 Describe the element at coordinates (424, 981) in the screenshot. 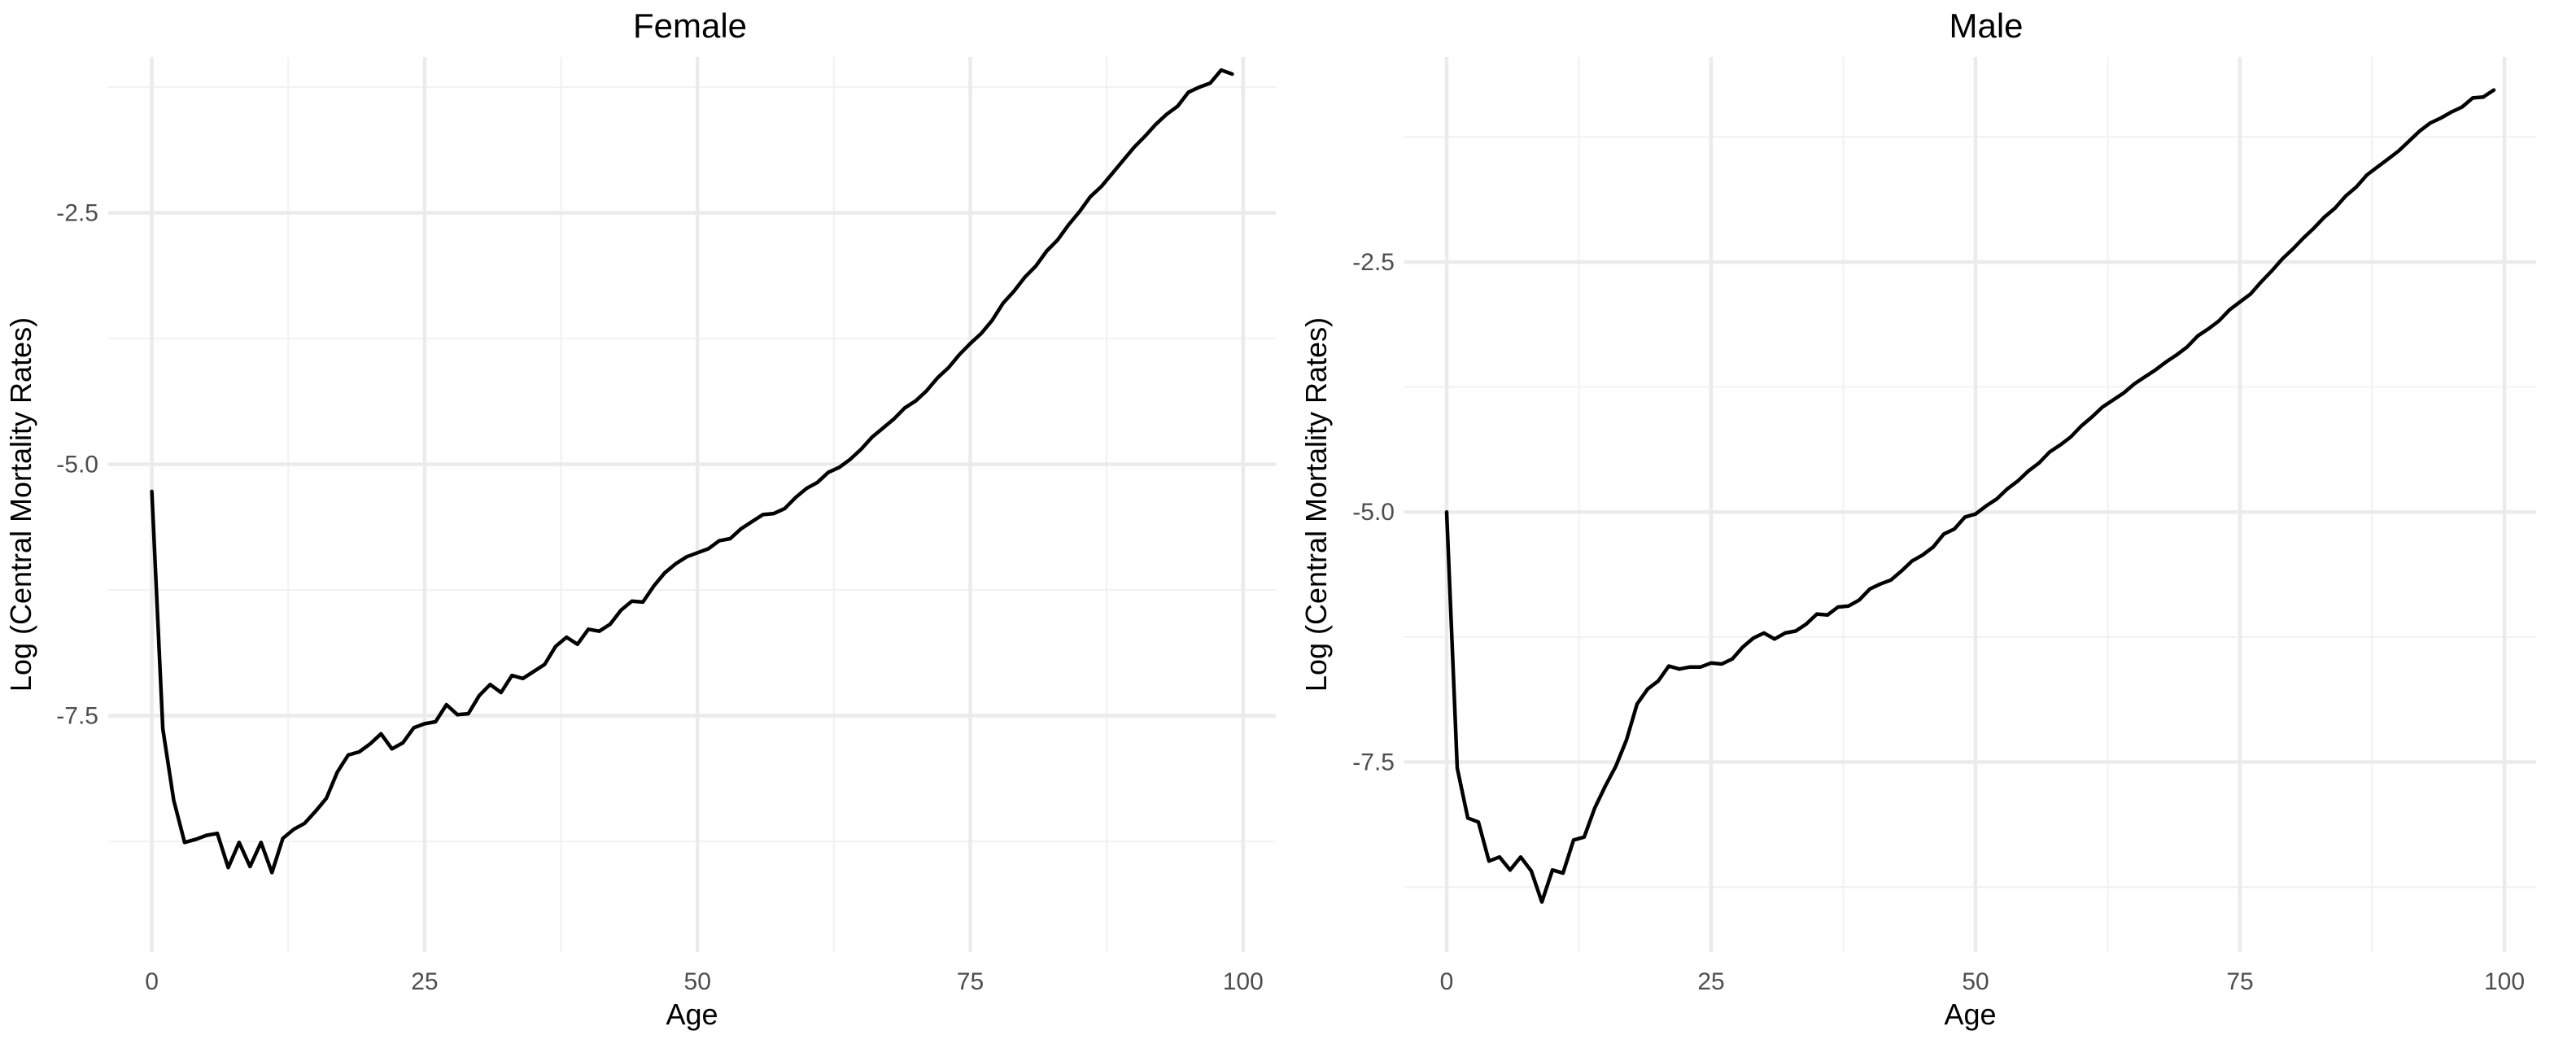

I see `female-x-tick-label: 25` at that location.